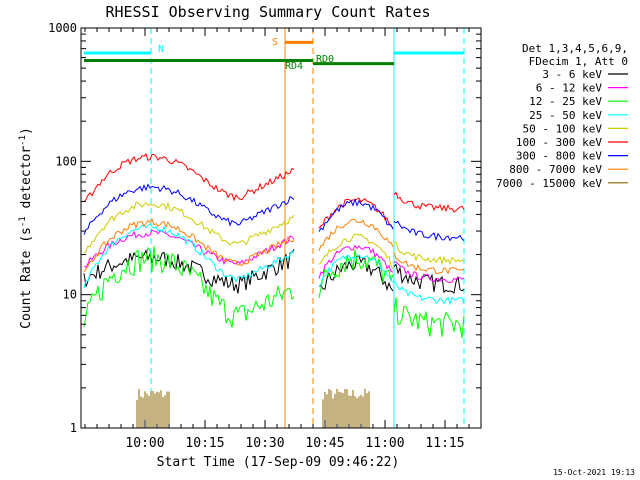 Image resolution: width=640 pixels, height=480 pixels. What do you see at coordinates (267, 12) in the screenshot?
I see `chart-title: RHESSI Observing Summary Count Rates` at bounding box center [267, 12].